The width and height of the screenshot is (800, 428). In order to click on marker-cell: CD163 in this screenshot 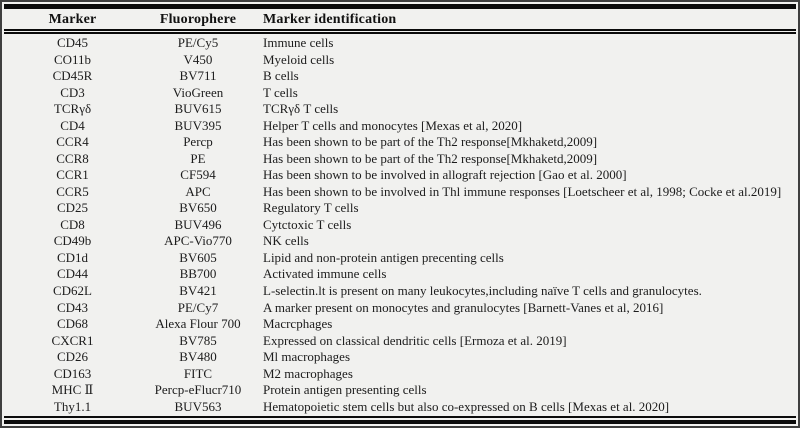, I will do `click(72, 373)`.